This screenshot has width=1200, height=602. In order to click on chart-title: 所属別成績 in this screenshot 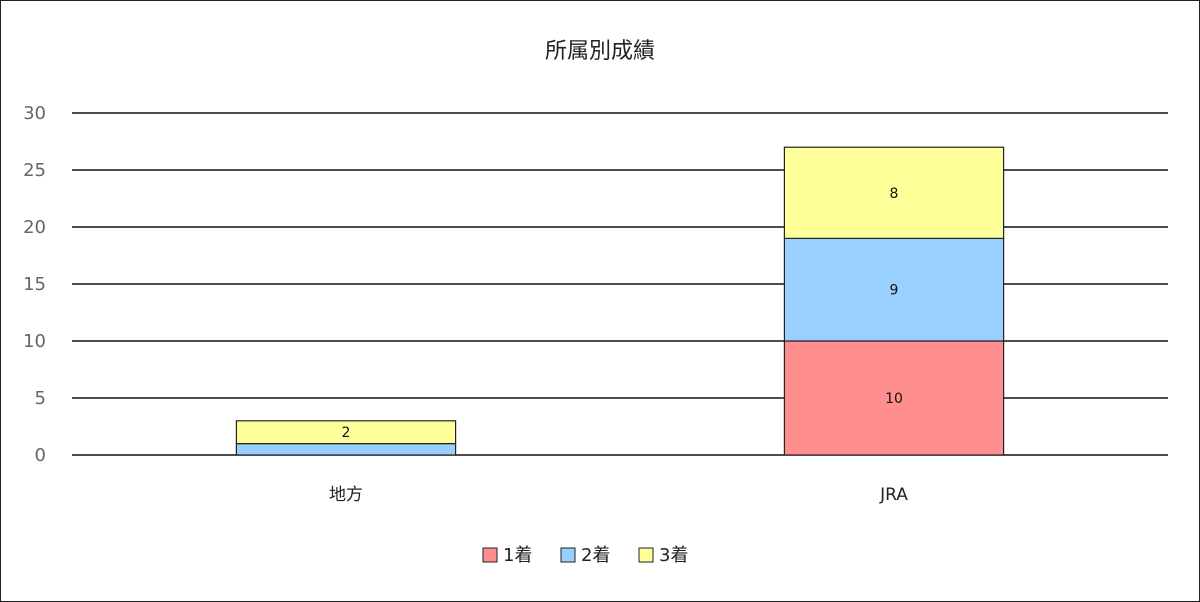, I will do `click(600, 51)`.